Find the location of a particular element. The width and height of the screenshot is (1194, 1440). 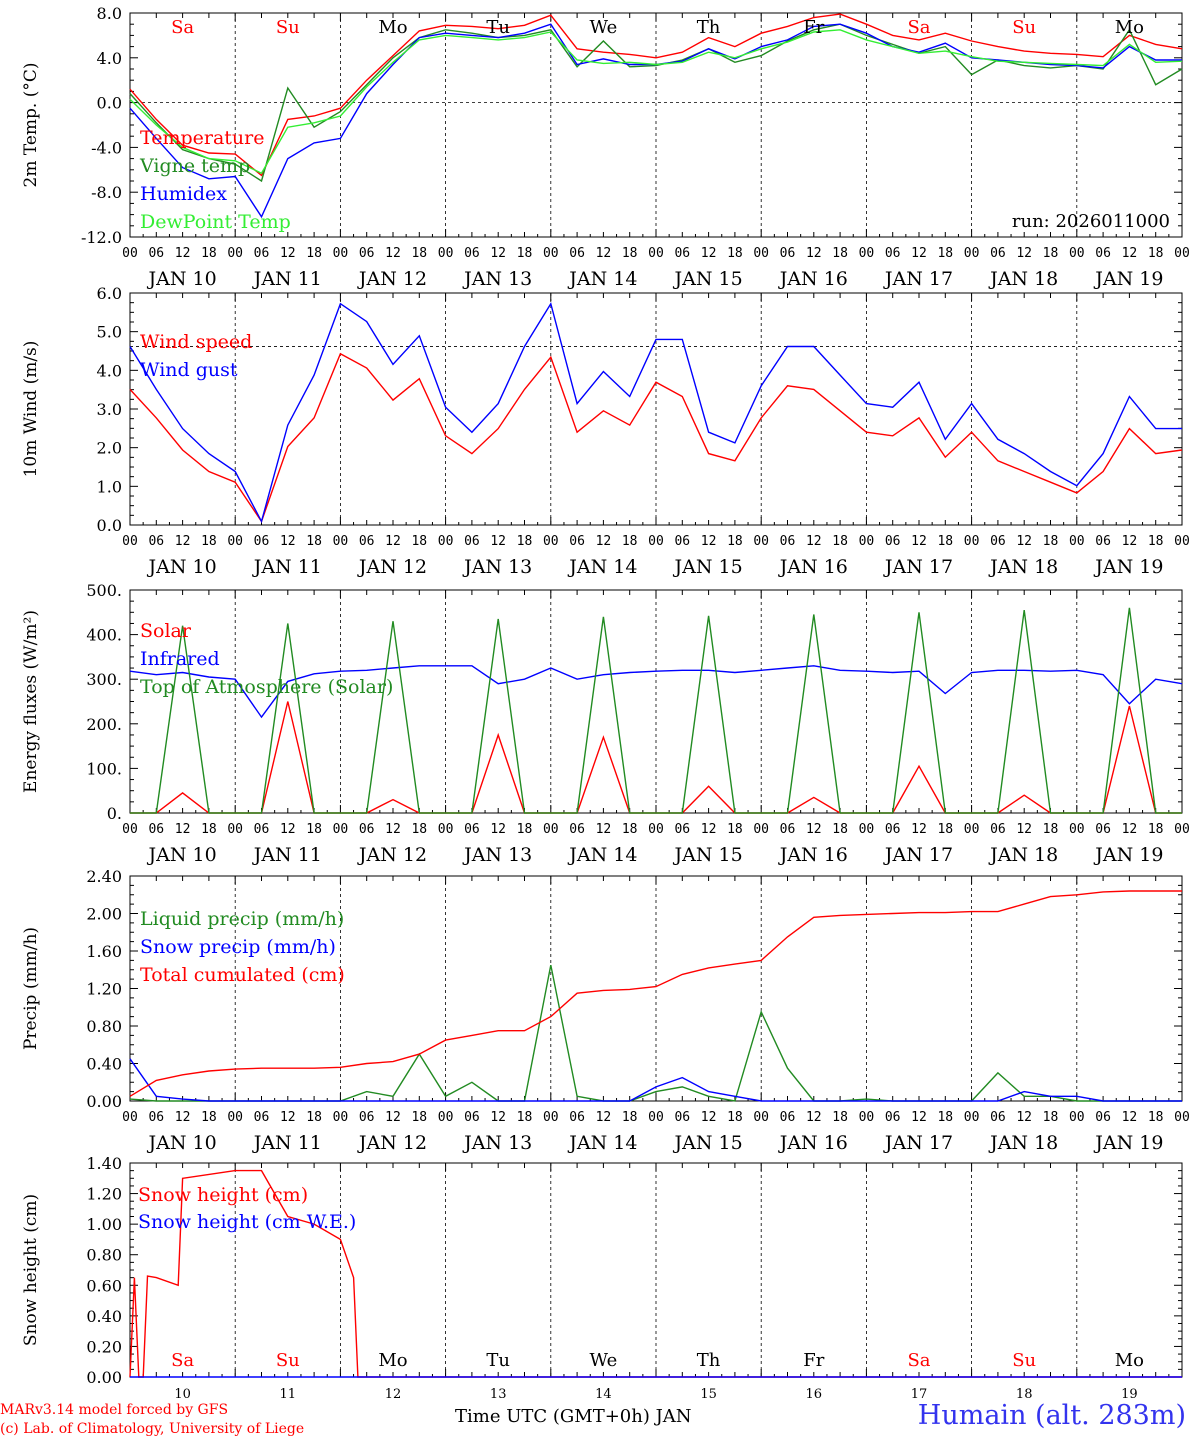

run-label: run: 2026011000 is located at coordinates (1091, 221).